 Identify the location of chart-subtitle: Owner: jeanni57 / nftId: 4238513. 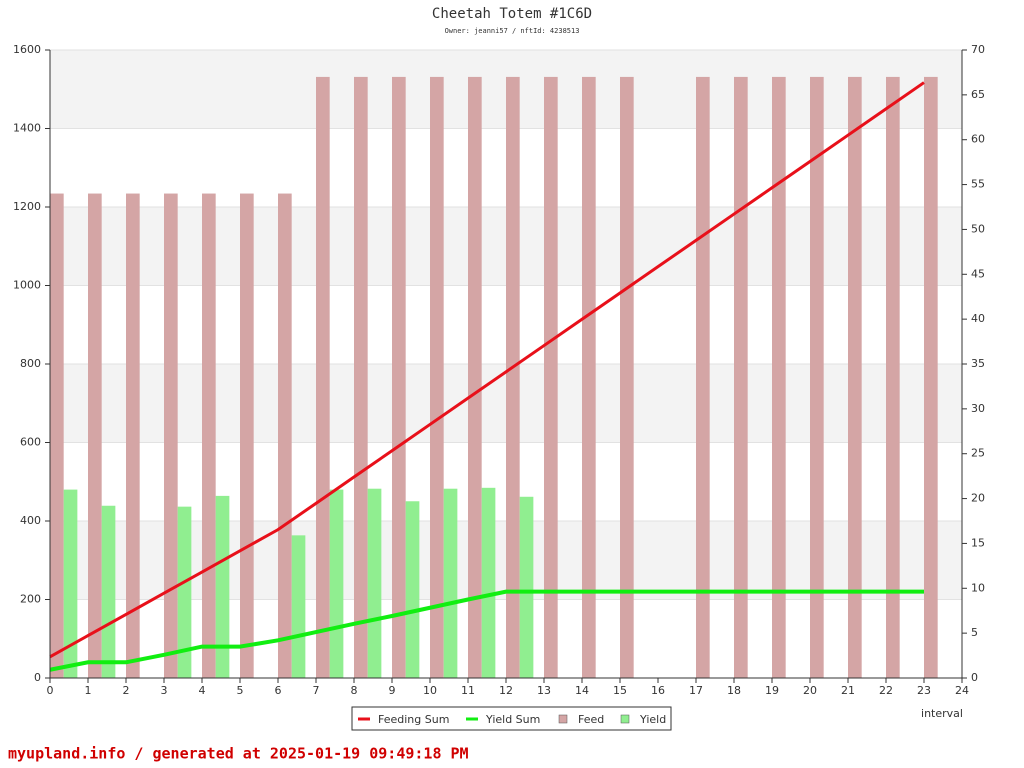
(512, 31).